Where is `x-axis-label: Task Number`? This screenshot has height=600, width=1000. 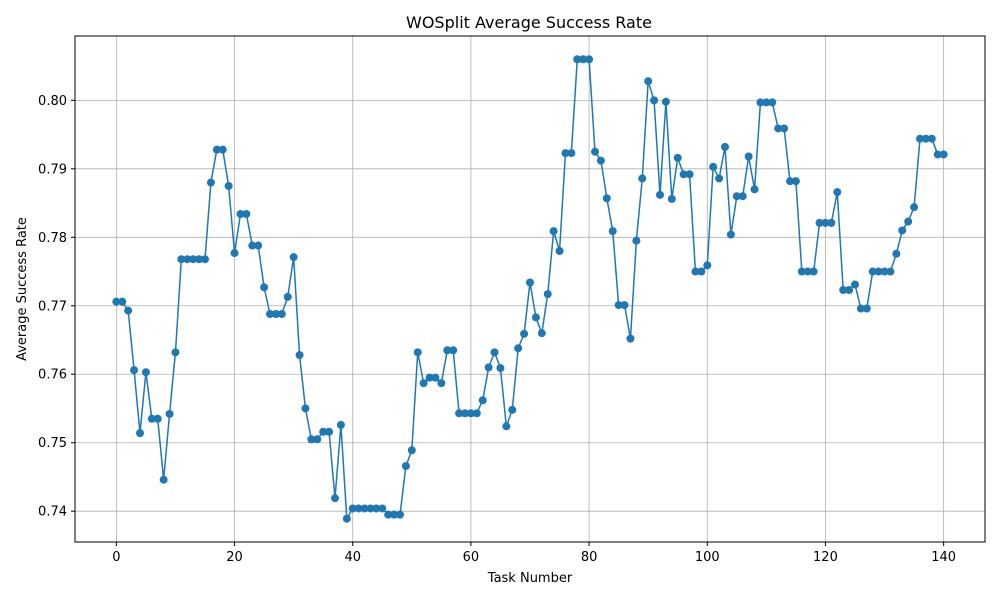 x-axis-label: Task Number is located at coordinates (530, 578).